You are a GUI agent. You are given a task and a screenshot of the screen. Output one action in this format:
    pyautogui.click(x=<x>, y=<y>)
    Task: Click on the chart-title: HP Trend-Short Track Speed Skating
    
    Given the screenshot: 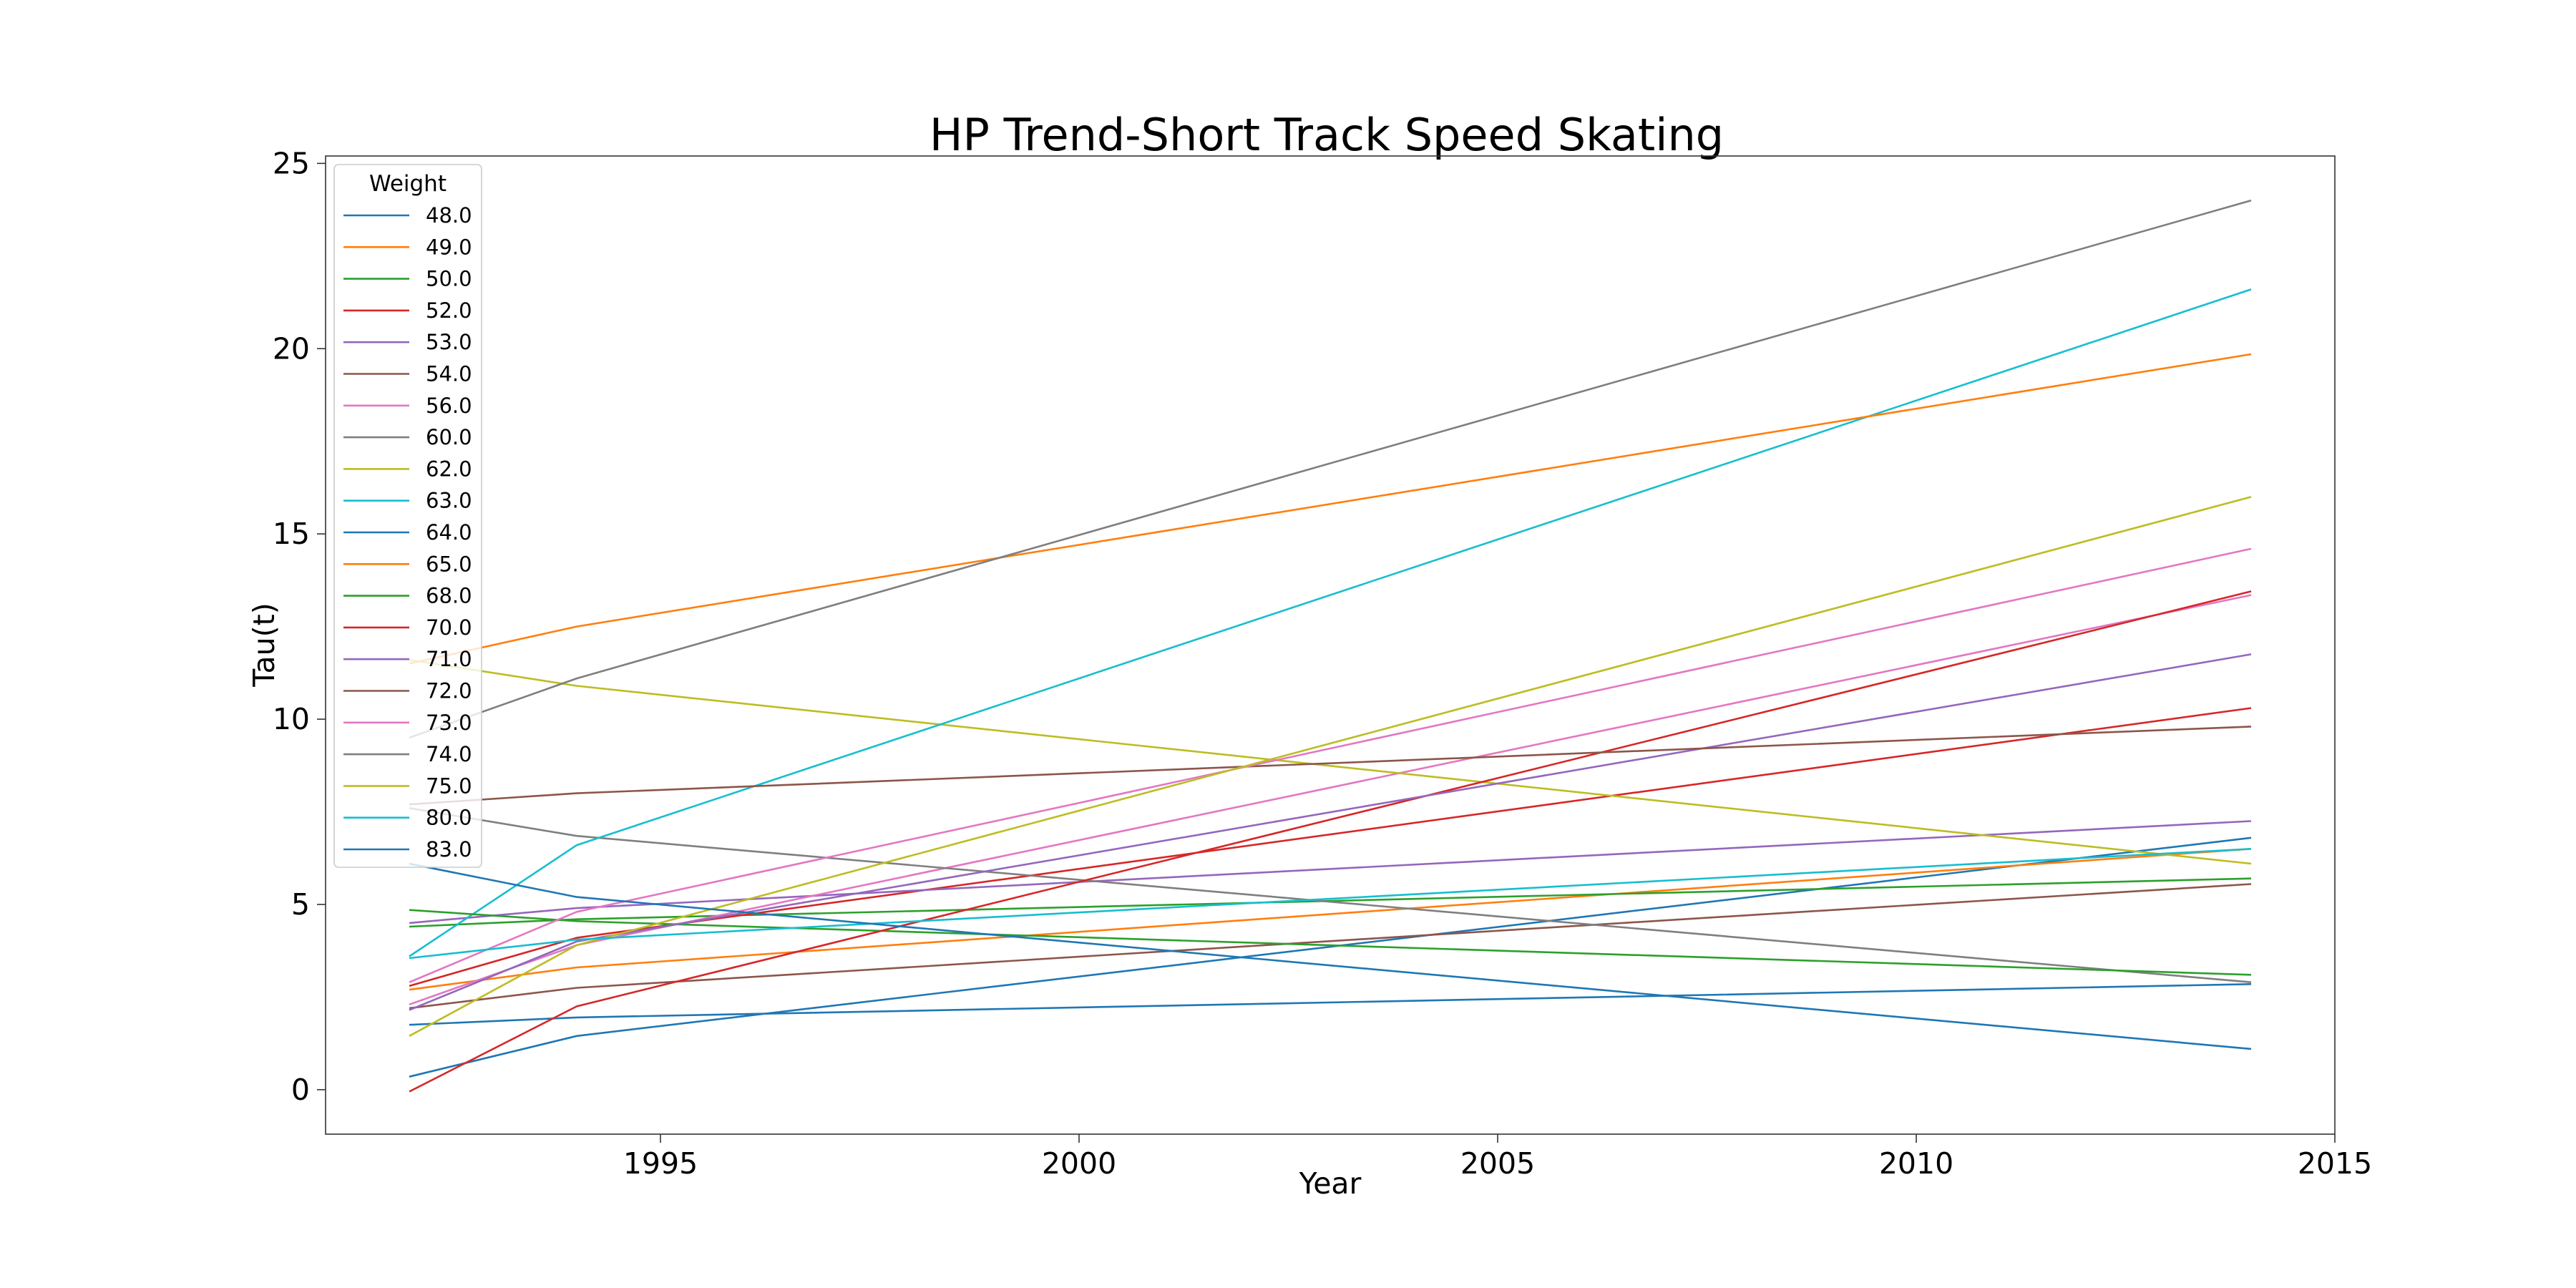 What is the action you would take?
    pyautogui.click(x=1327, y=135)
    